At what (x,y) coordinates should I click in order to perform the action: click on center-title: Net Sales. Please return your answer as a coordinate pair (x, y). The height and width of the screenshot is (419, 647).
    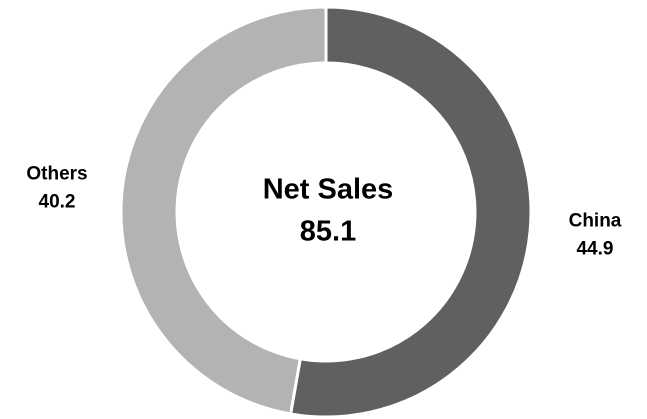
    Looking at the image, I should click on (328, 190).